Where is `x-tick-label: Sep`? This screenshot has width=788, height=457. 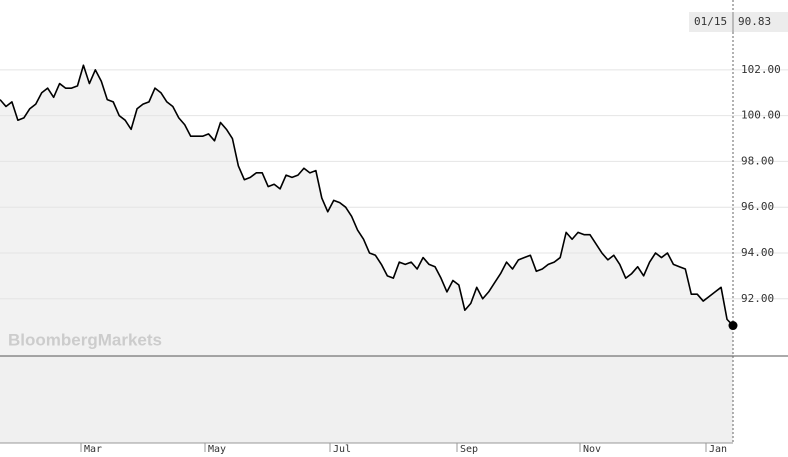 x-tick-label: Sep is located at coordinates (469, 449).